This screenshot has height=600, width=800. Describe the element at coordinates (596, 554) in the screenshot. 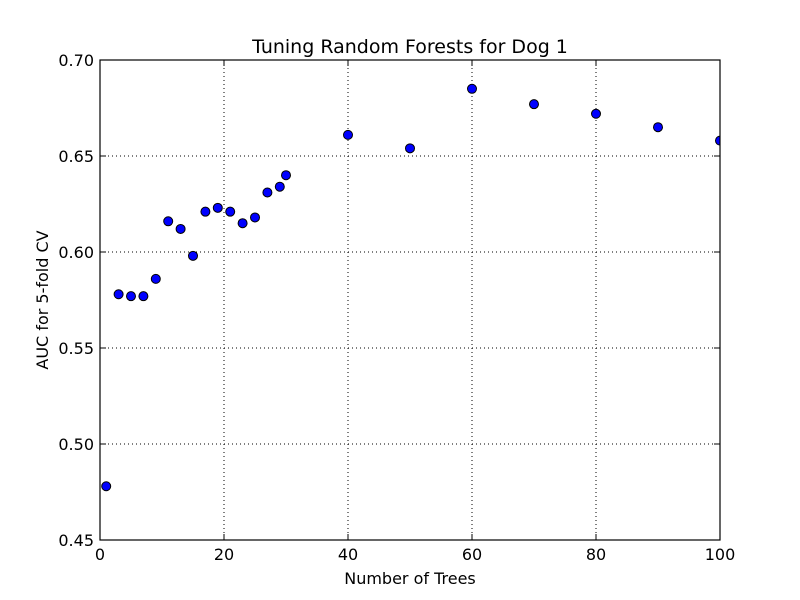

I see `x-tick-label: 80` at that location.